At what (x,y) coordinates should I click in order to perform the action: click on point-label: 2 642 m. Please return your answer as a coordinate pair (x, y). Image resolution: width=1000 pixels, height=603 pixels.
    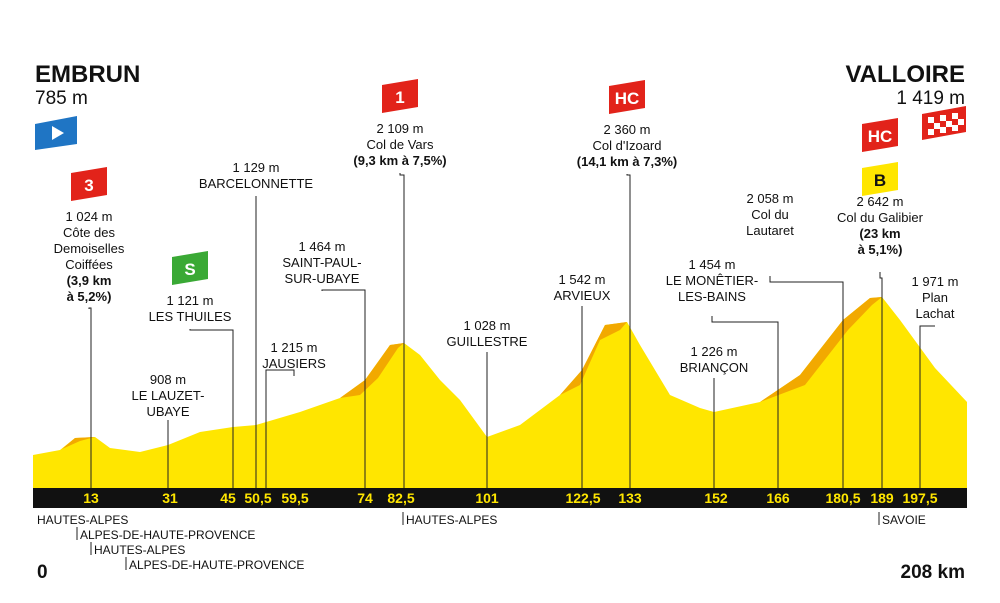
    Looking at the image, I should click on (880, 201).